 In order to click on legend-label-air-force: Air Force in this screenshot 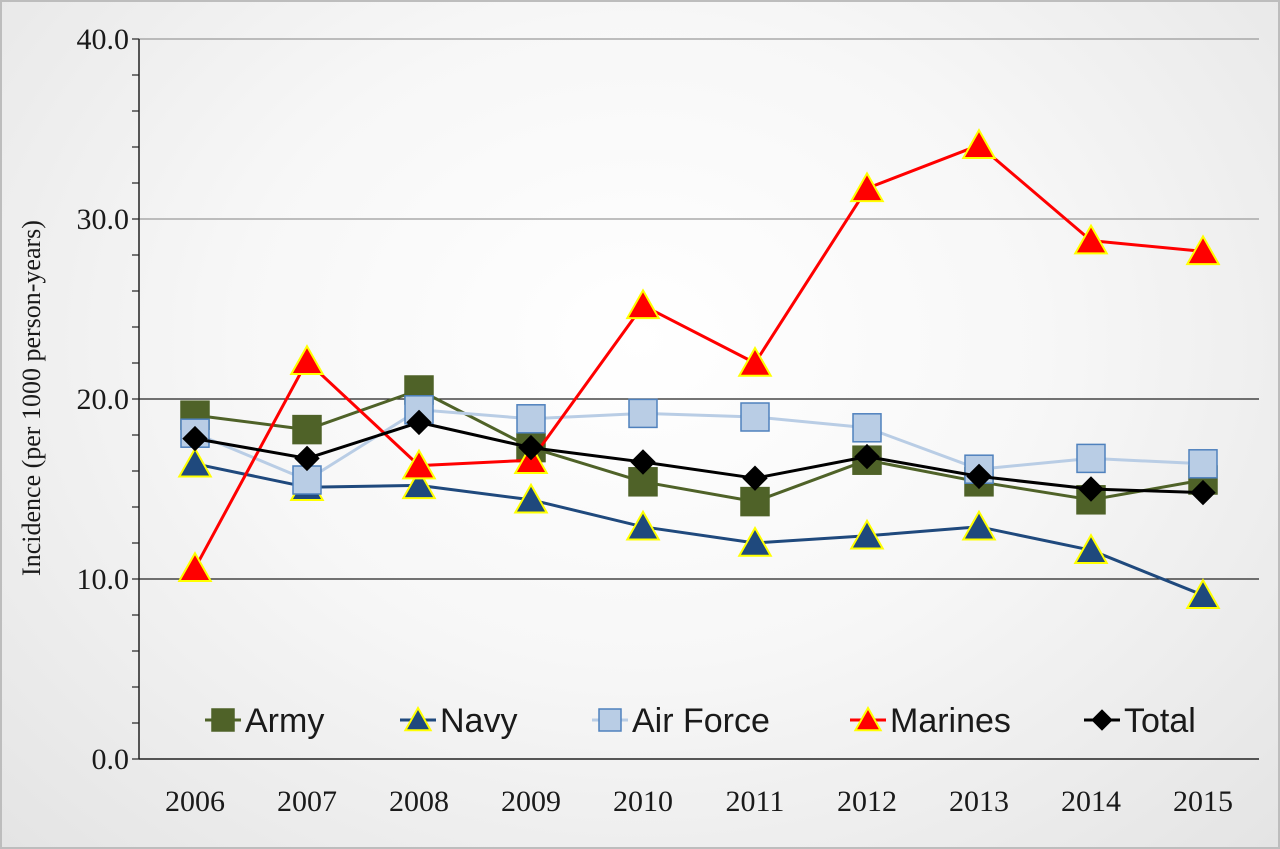, I will do `click(701, 721)`.